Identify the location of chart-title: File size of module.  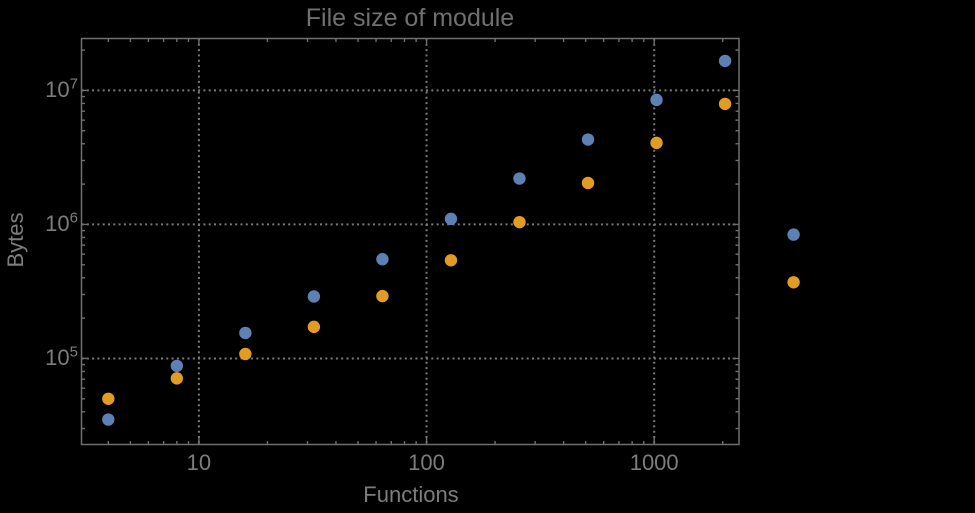
(410, 18).